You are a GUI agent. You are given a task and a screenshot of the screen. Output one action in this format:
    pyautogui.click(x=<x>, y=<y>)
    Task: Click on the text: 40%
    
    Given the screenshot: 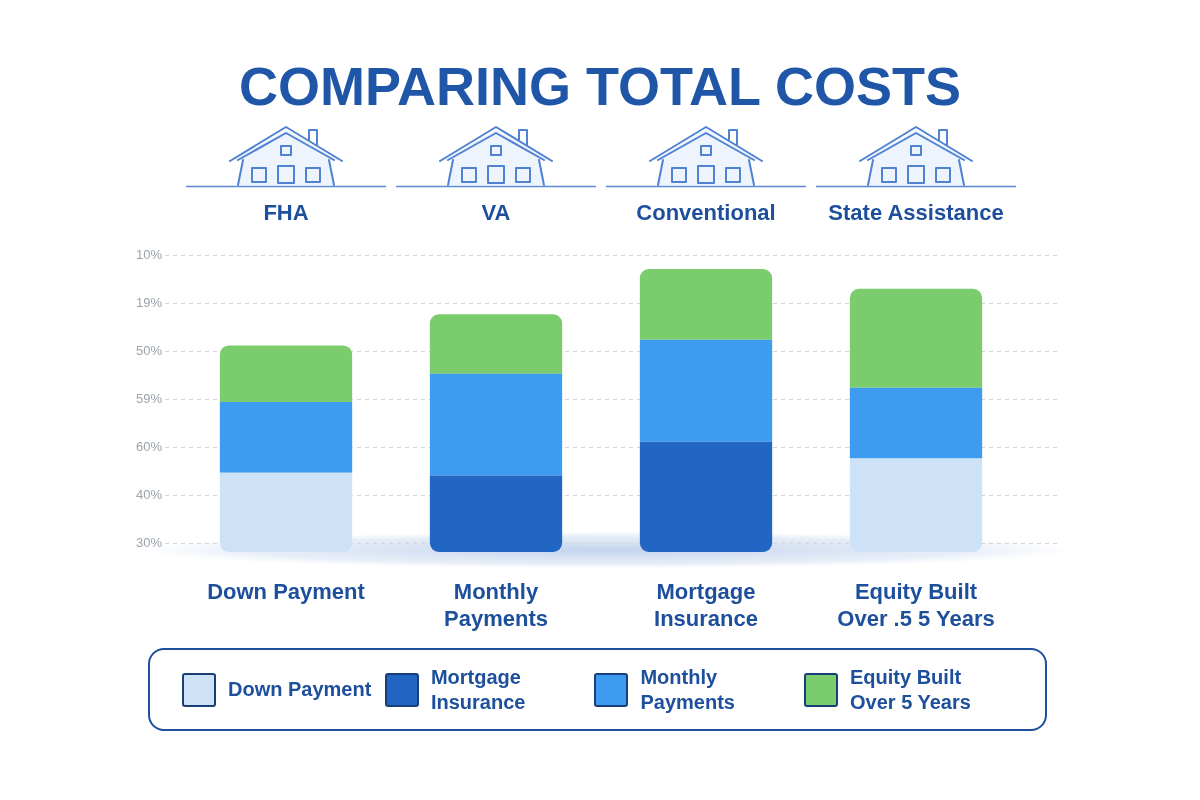 What is the action you would take?
    pyautogui.click(x=148, y=495)
    